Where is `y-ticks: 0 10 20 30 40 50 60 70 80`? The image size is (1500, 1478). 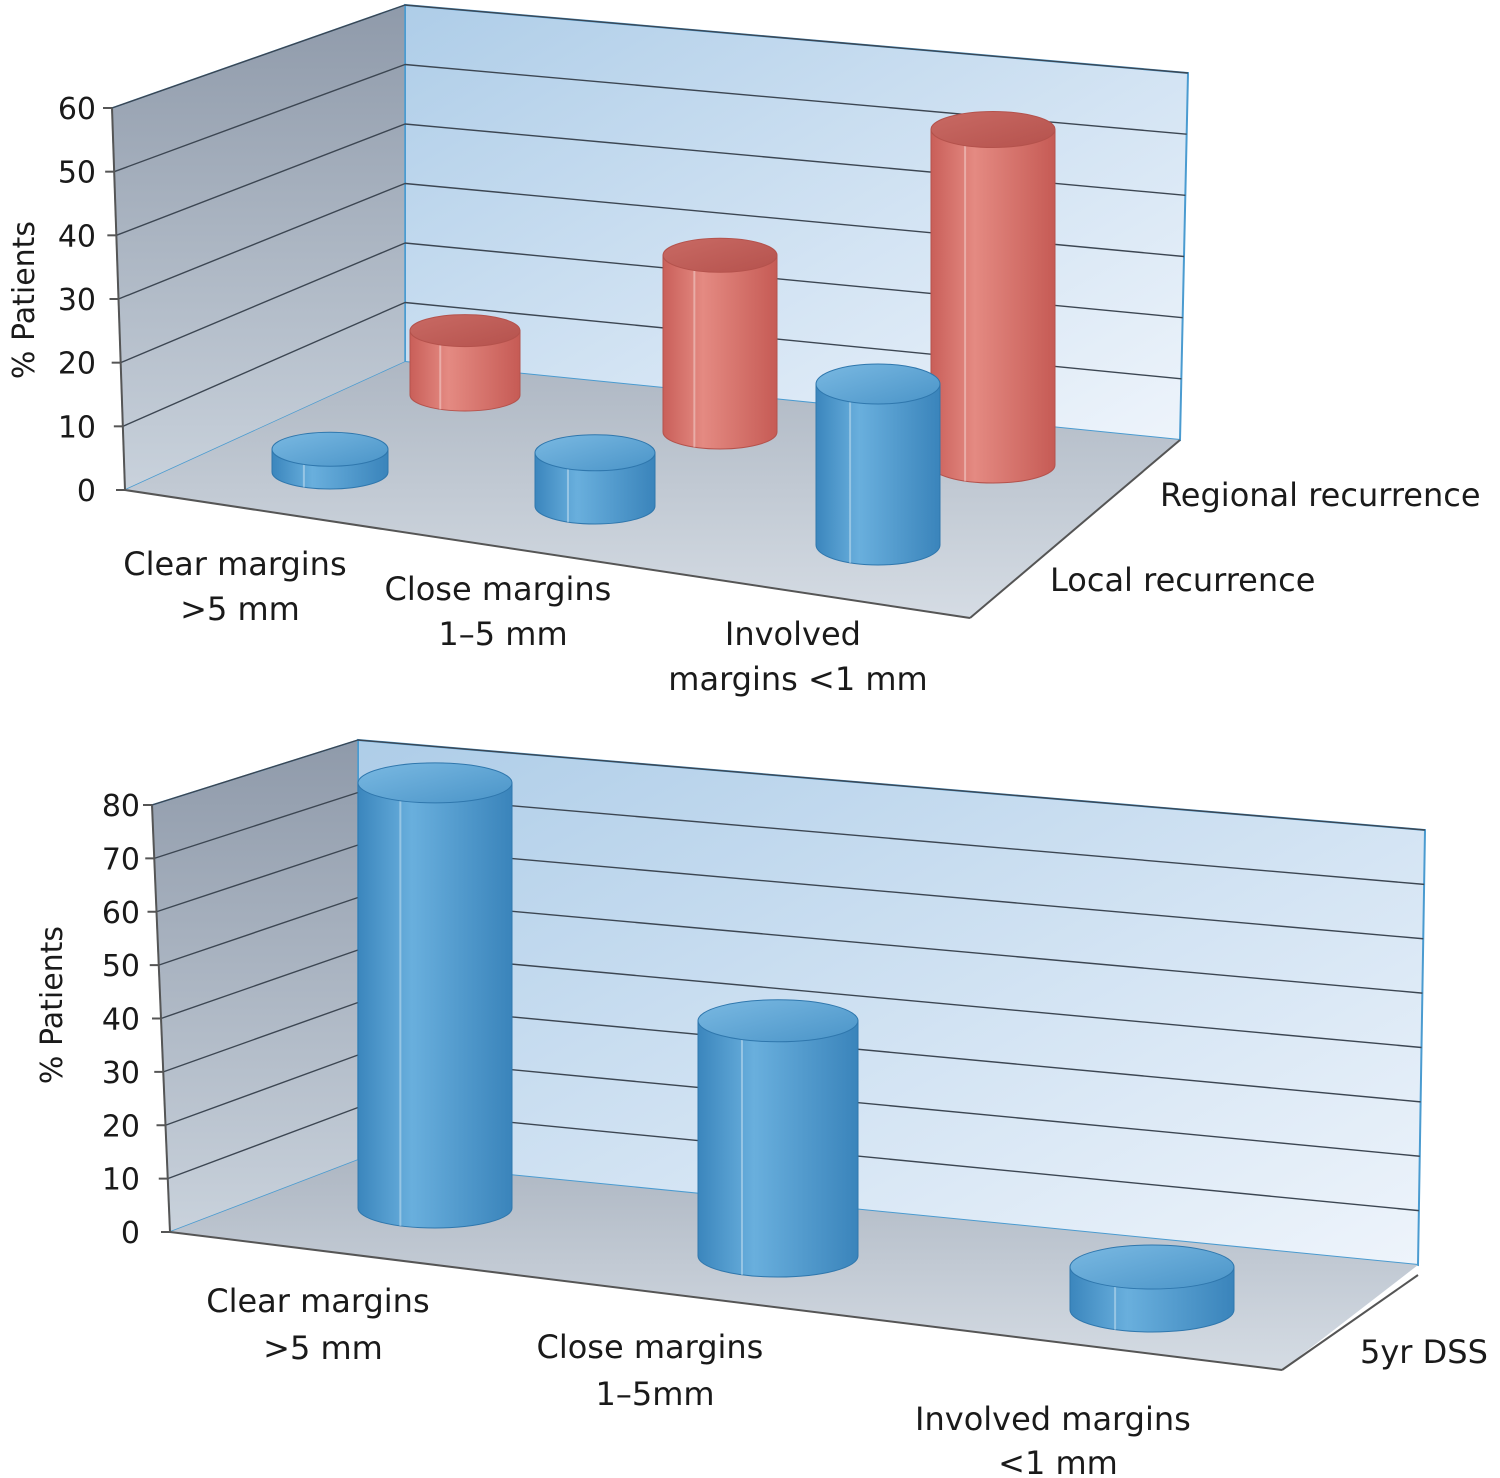
y-ticks: 0 10 20 30 40 50 60 70 80 is located at coordinates (136, 1020).